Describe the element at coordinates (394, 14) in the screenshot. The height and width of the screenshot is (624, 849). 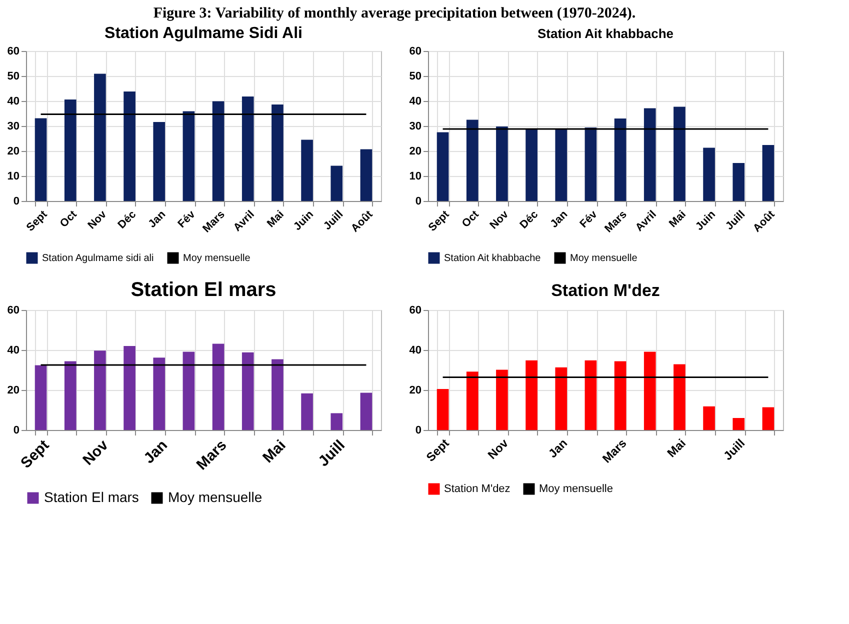
I see `caption: Figure 3: Variability of monthly average precipitation between (1970-2024).` at that location.